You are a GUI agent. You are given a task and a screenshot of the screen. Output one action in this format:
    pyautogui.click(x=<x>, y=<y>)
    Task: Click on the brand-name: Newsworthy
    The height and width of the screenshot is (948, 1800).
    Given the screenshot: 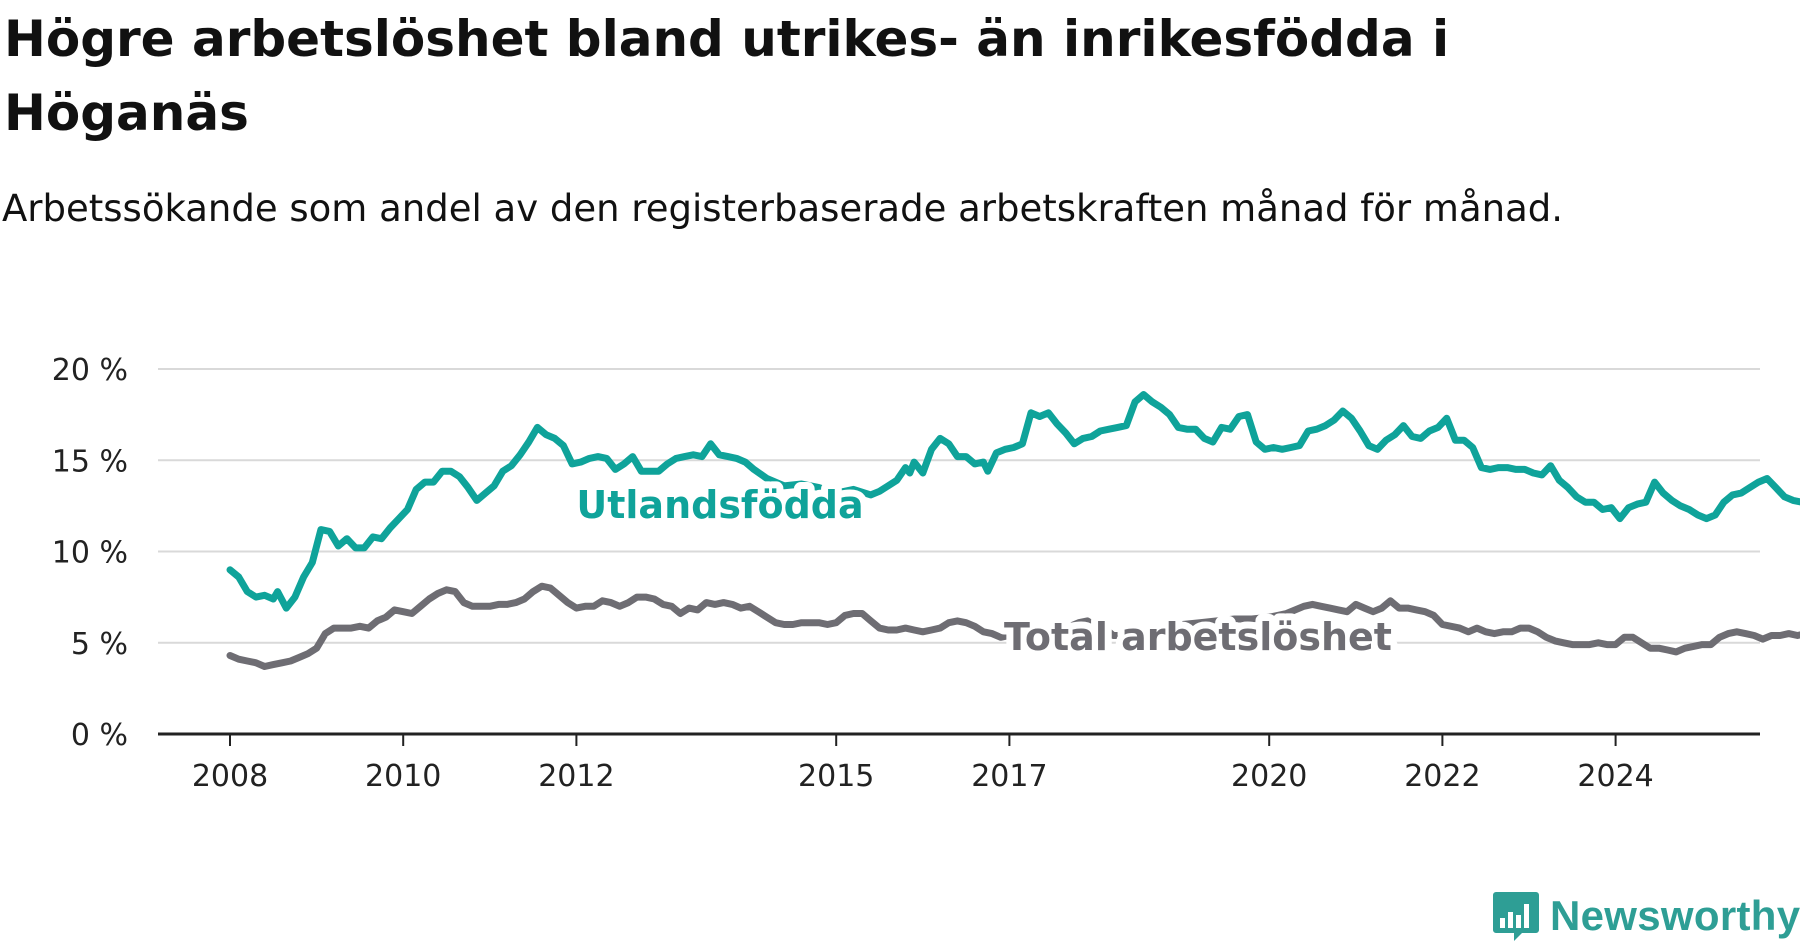 What is the action you would take?
    pyautogui.click(x=1675, y=915)
    